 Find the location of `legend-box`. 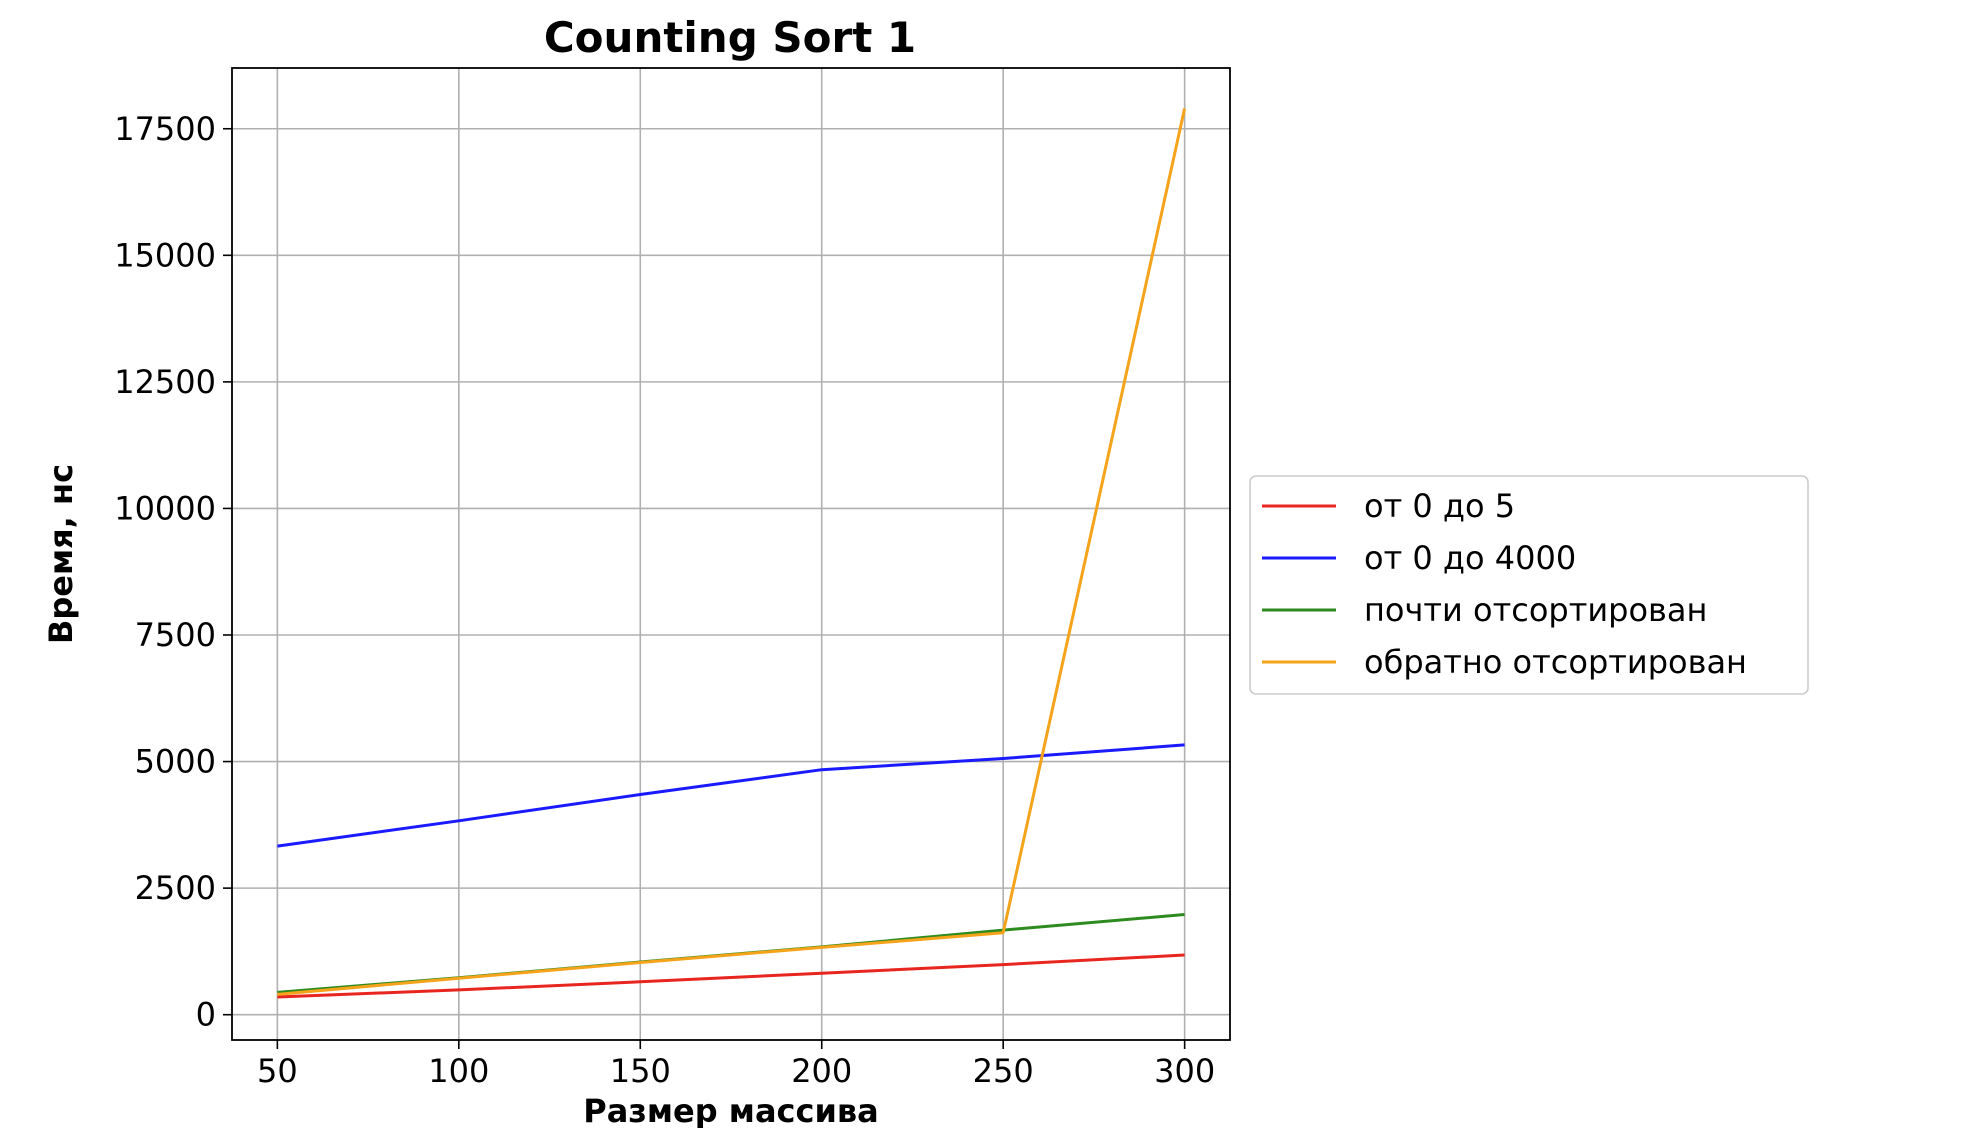

legend-box is located at coordinates (1529, 585).